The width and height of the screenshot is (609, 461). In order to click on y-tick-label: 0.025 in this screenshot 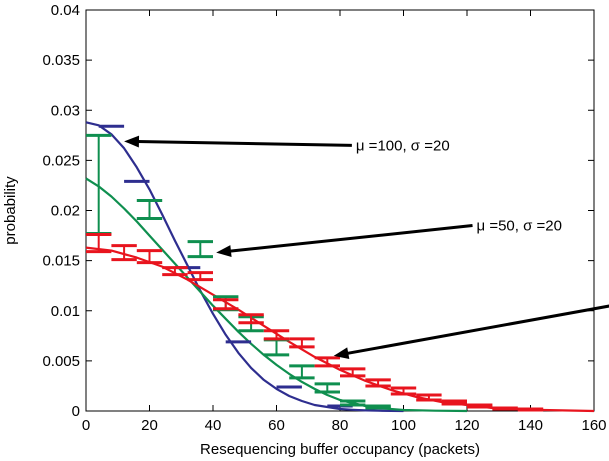, I will do `click(61, 160)`.